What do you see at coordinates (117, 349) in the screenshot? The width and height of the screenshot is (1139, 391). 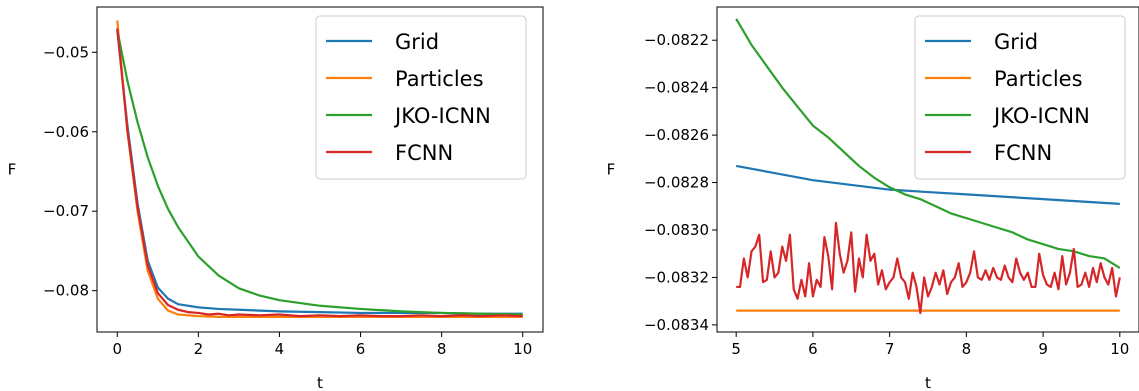 I see `x-tick-label: 0` at bounding box center [117, 349].